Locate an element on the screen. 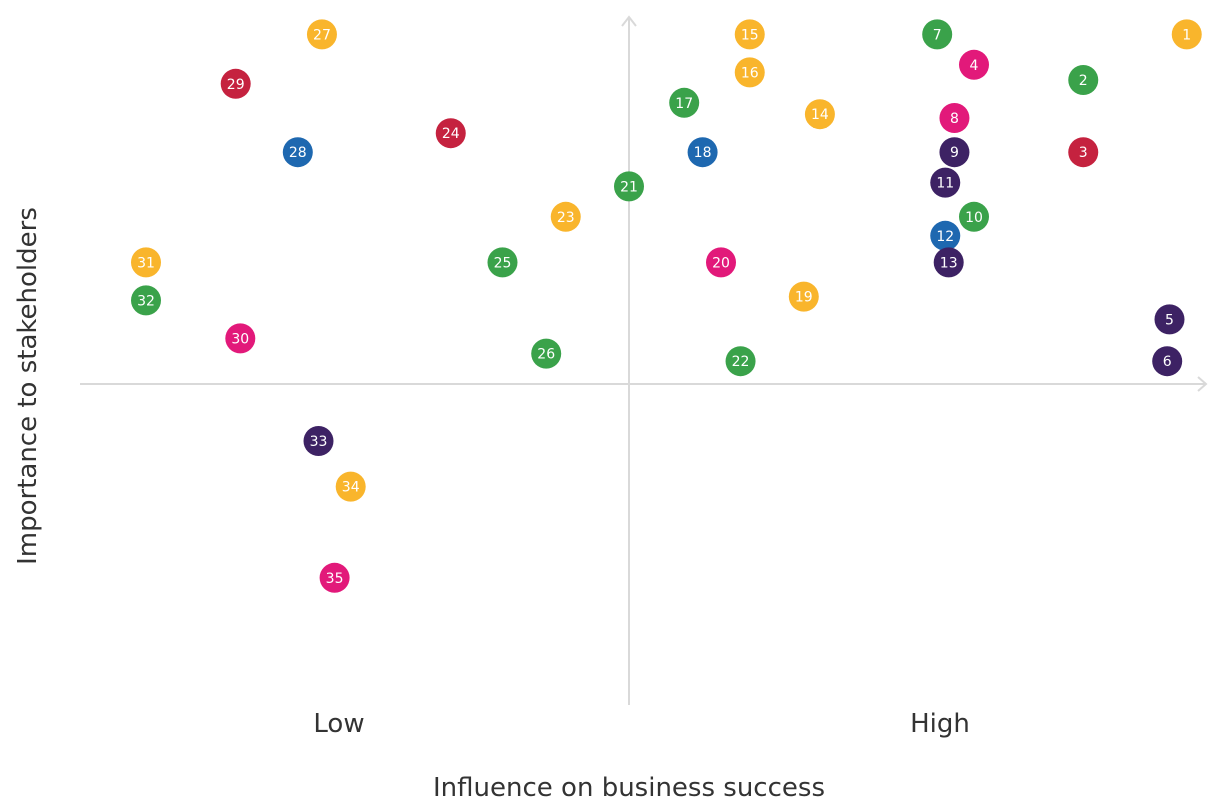 The height and width of the screenshot is (806, 1209). scatter-point-label: 9 is located at coordinates (954, 153).